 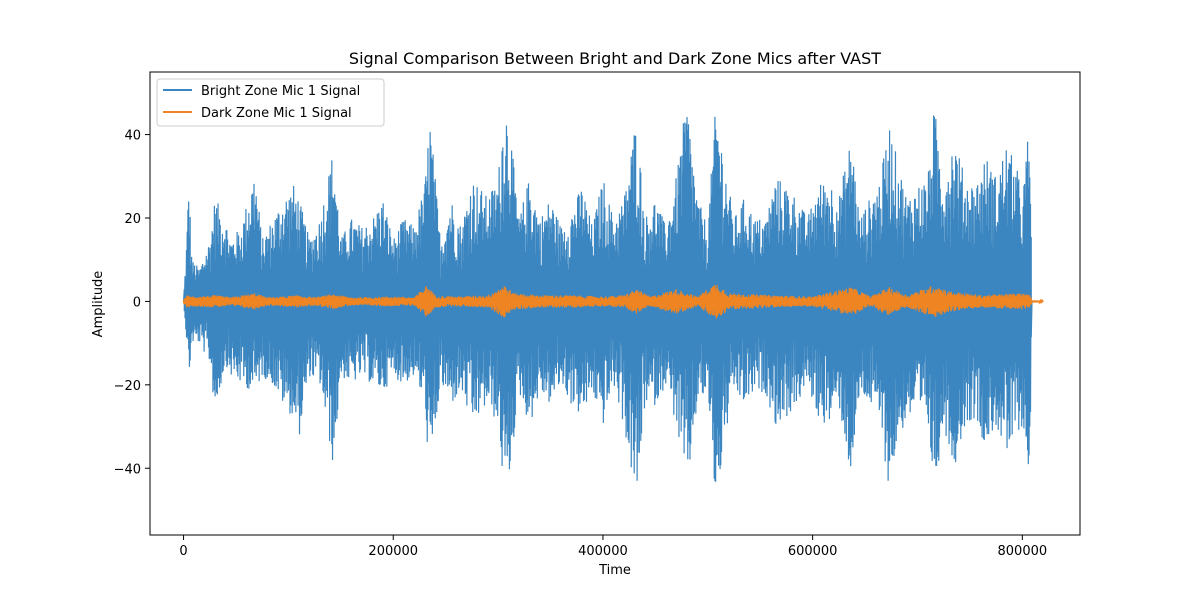 I want to click on x-tick-label: 200000, so click(x=393, y=551).